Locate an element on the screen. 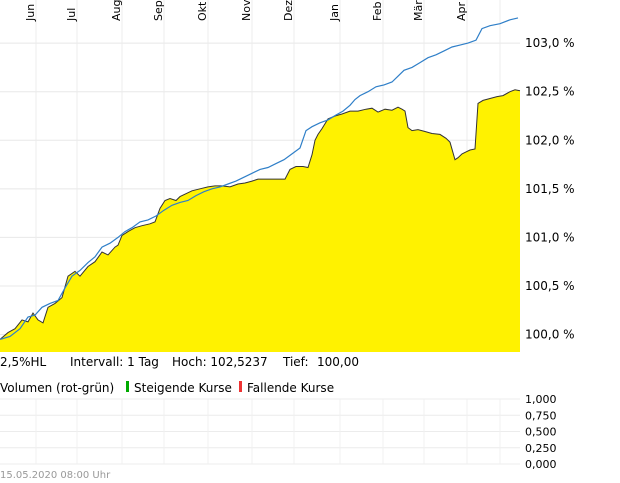  volume-label: Volumen (rot-grün) is located at coordinates (57, 388).